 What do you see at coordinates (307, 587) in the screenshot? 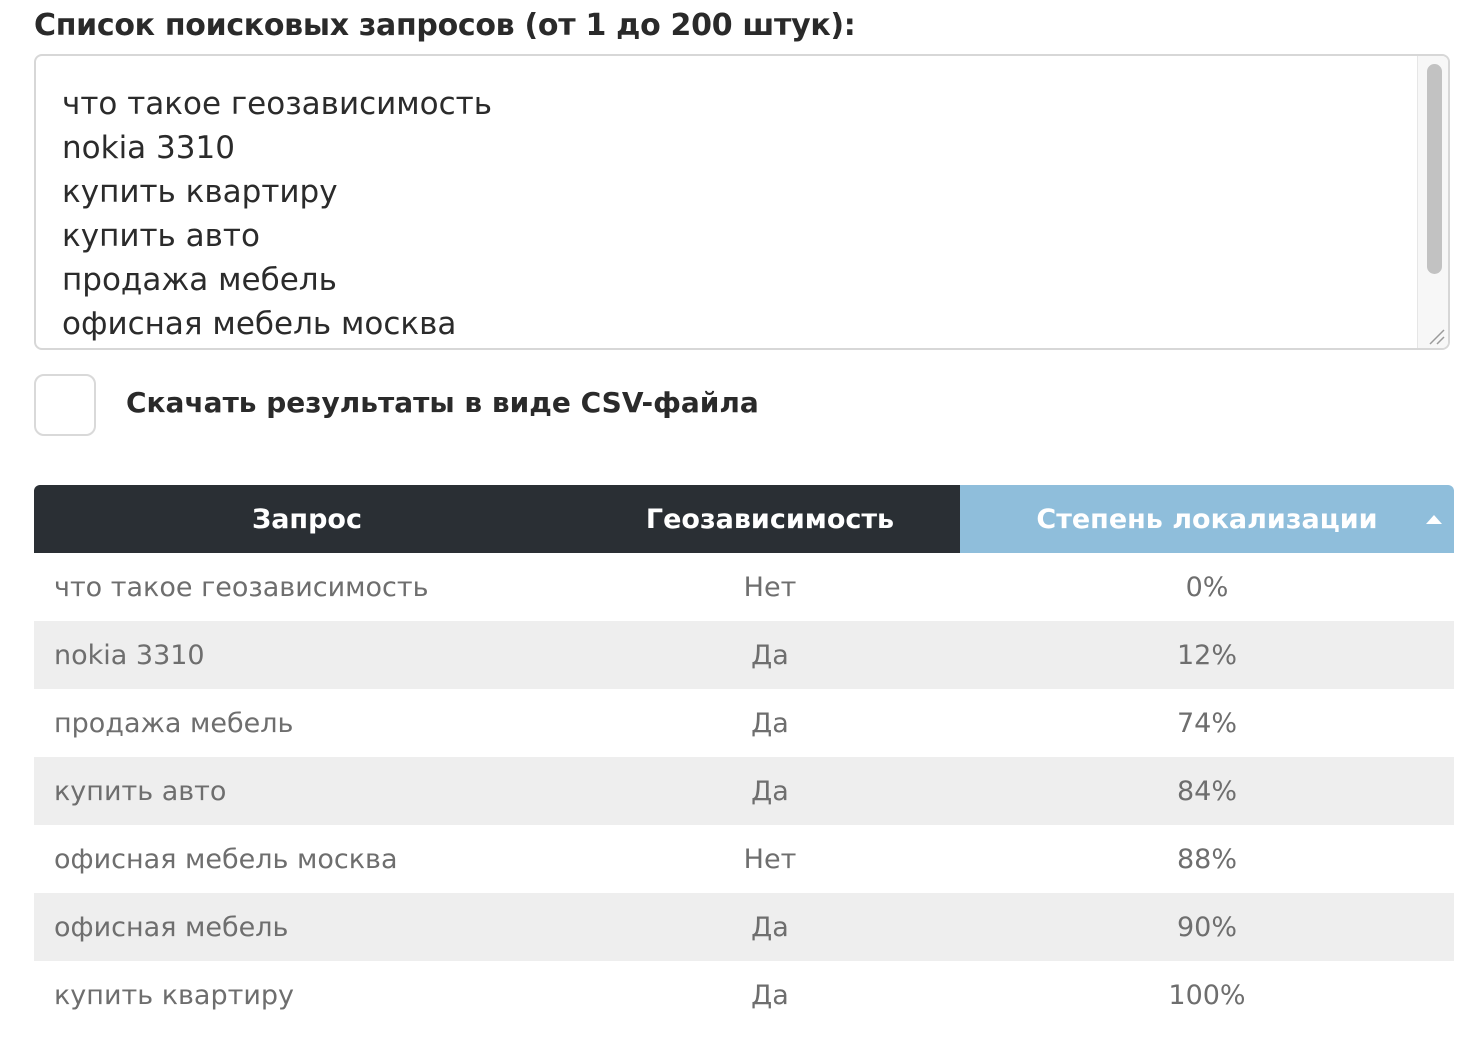
I see `cell-query: что такое геозависимость` at bounding box center [307, 587].